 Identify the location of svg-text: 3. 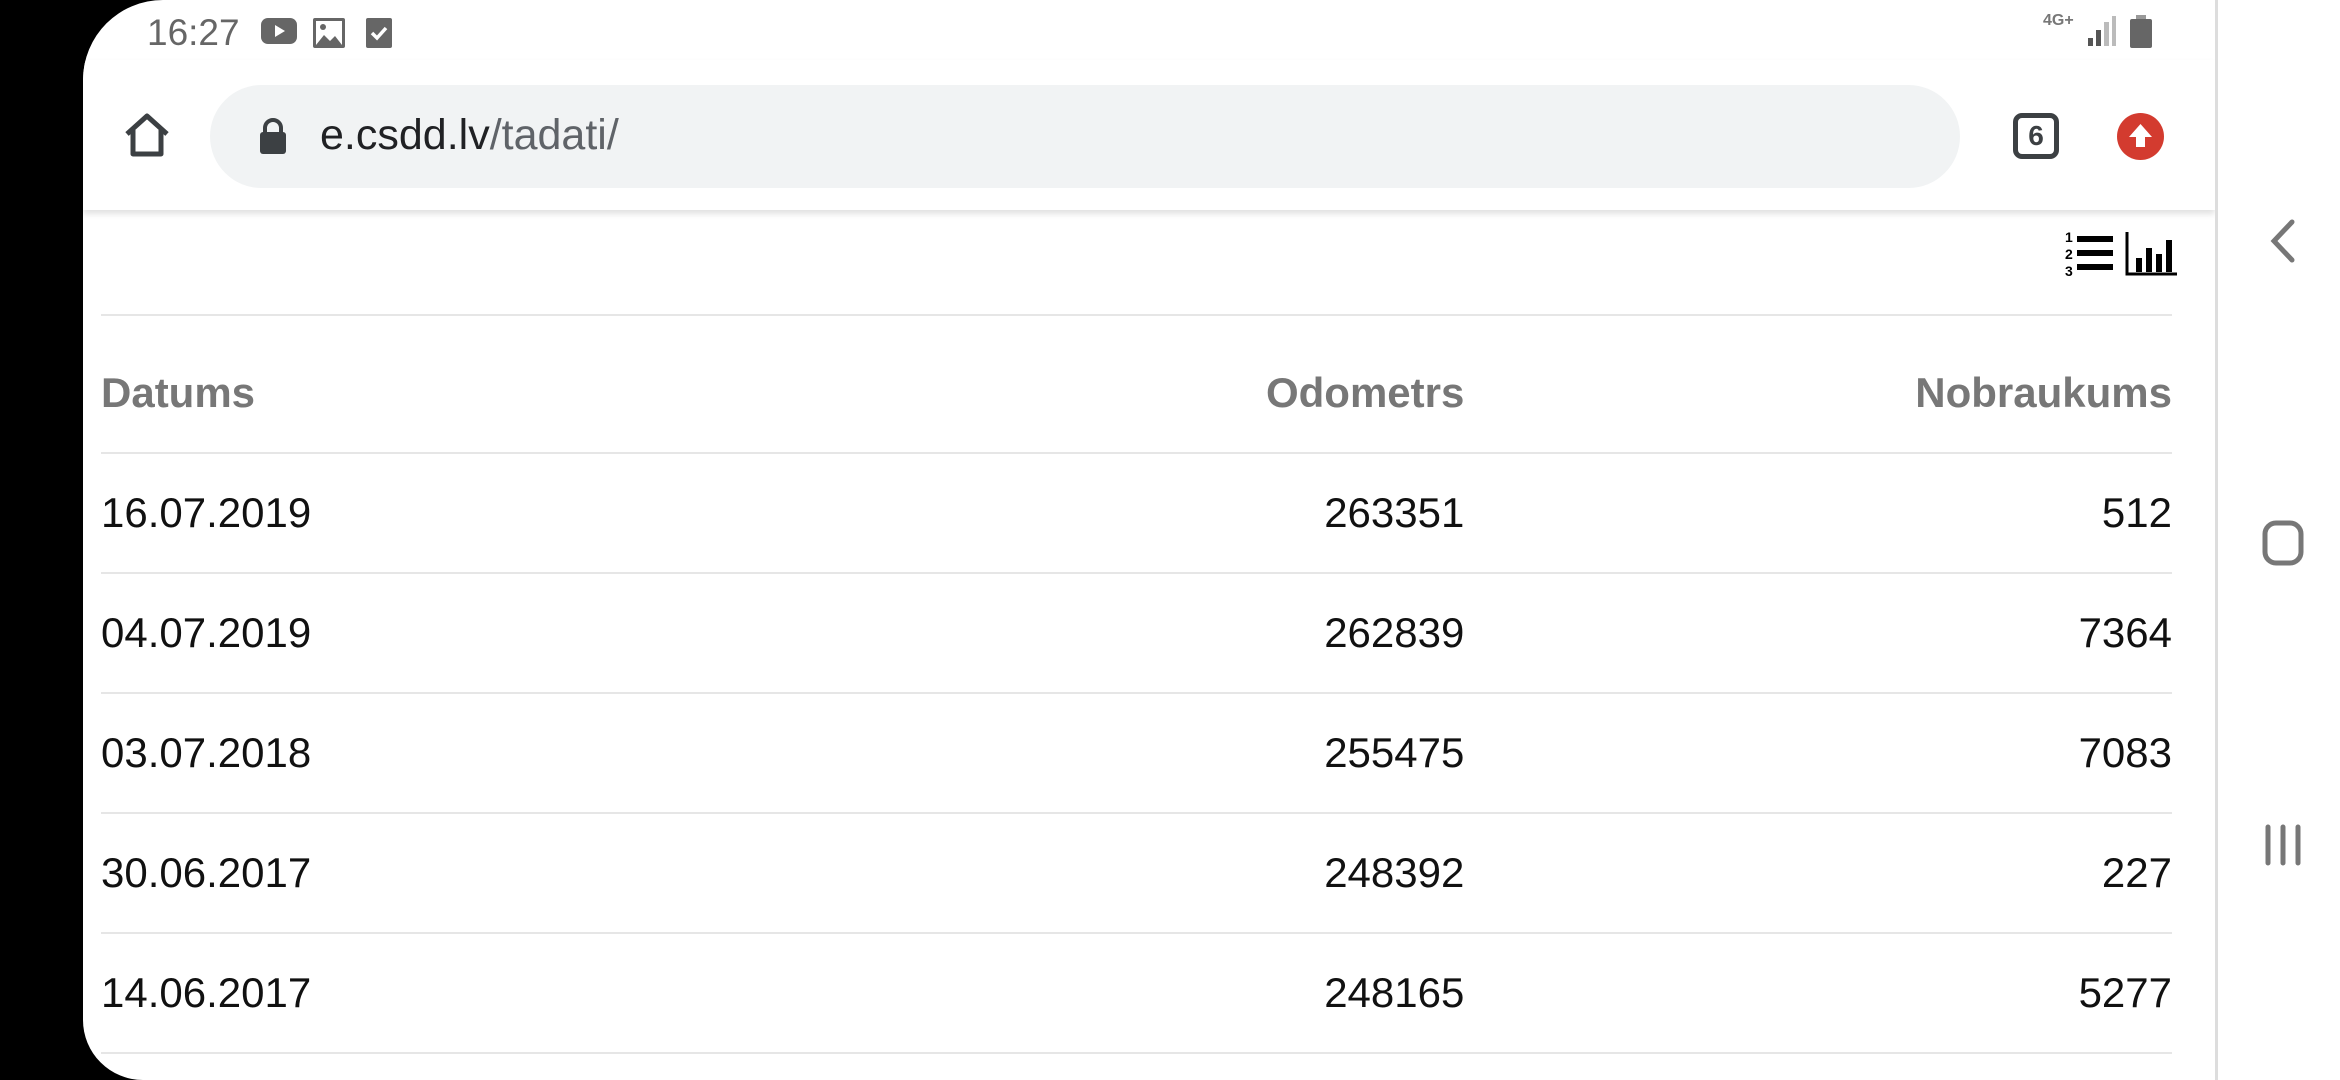
(2069, 269).